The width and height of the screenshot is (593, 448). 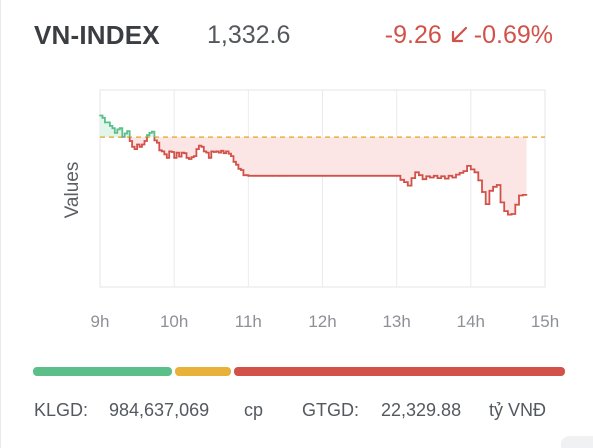 I want to click on klgd-label: KLGD:, so click(x=61, y=410).